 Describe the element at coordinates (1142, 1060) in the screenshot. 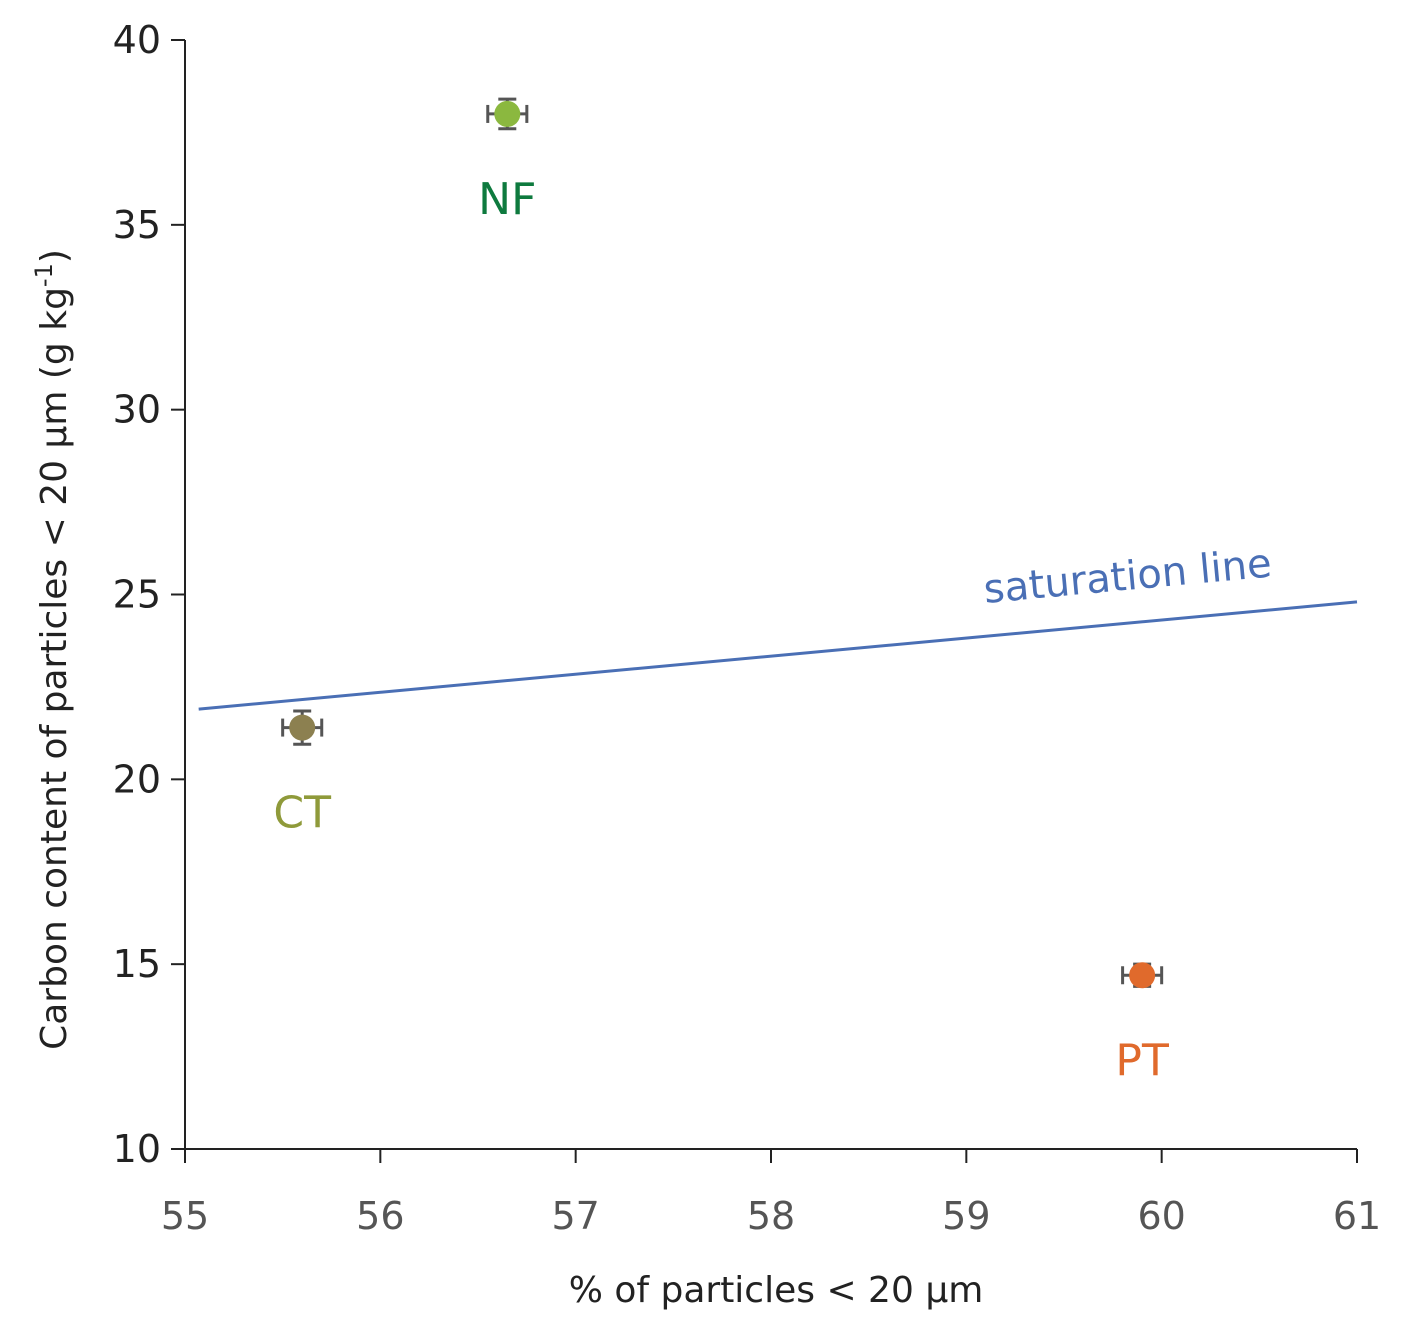

I see `point-label: PT` at that location.